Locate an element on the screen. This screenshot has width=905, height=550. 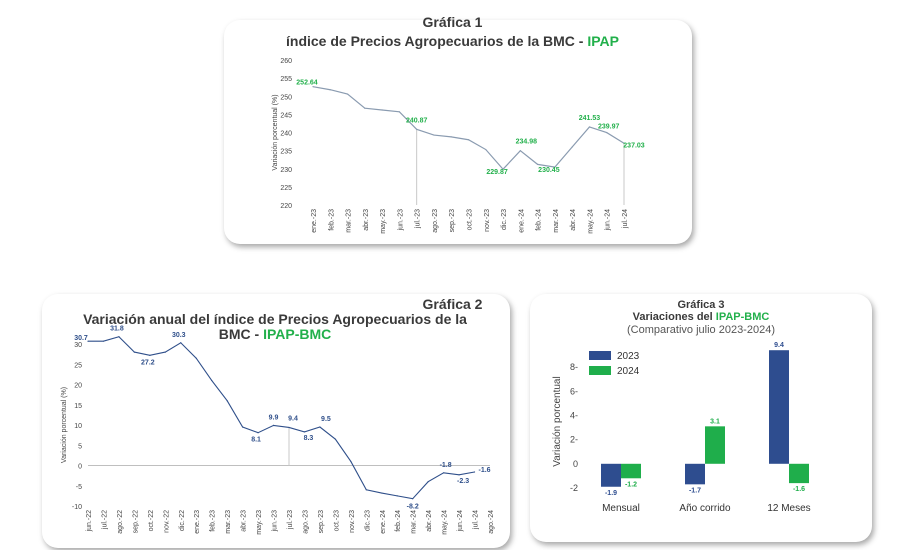
y-tick-label: 30 is located at coordinates (78, 345).